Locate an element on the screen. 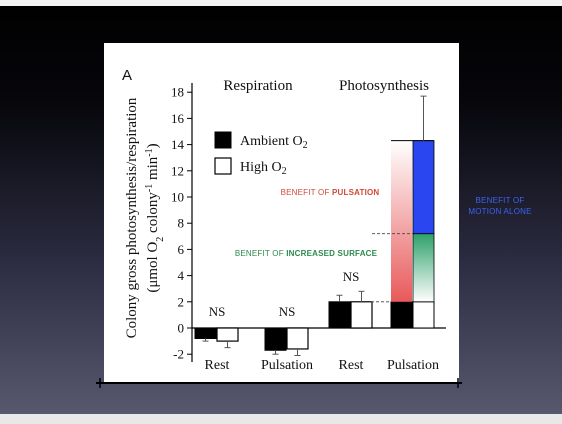  panel-label: A is located at coordinates (127, 75).